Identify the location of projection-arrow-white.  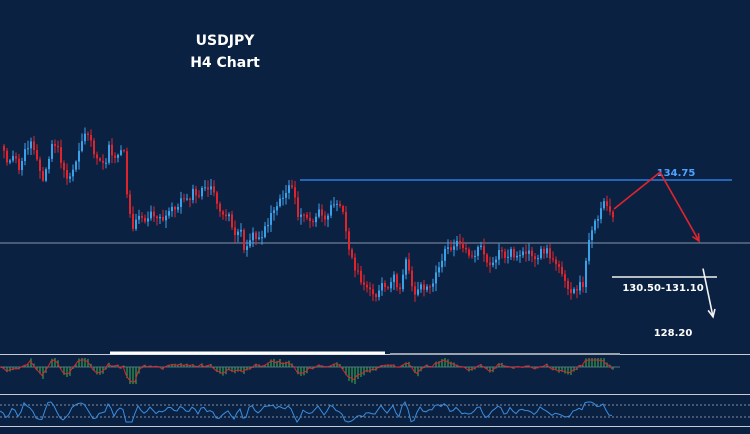
(708, 292).